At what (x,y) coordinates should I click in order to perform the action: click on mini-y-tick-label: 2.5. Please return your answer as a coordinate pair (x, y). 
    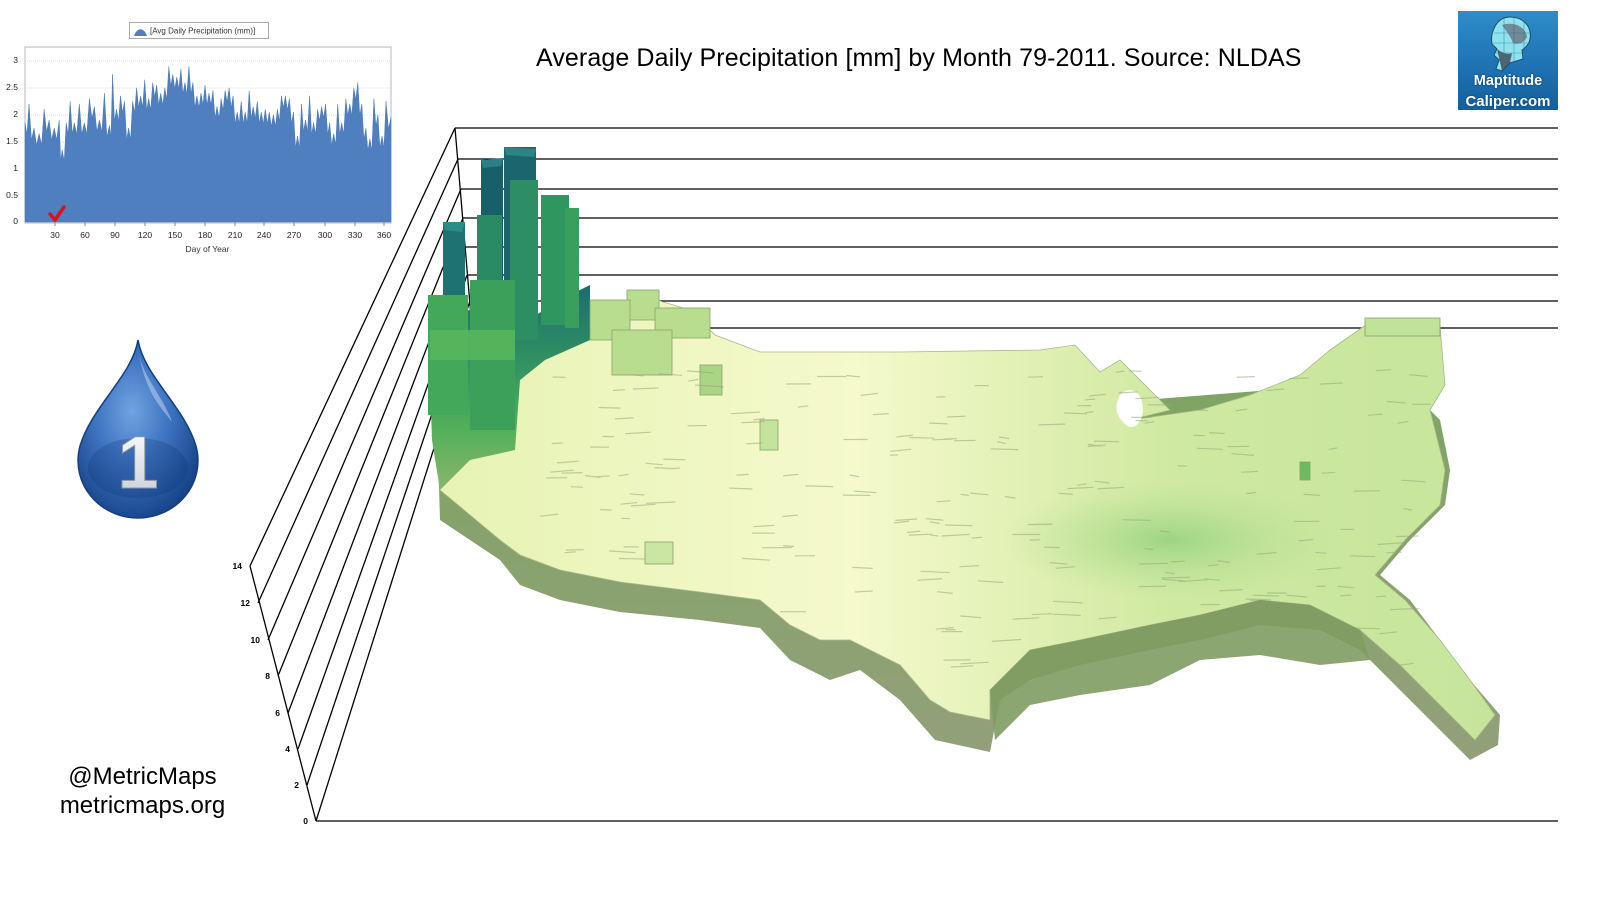
    Looking at the image, I should click on (12, 87).